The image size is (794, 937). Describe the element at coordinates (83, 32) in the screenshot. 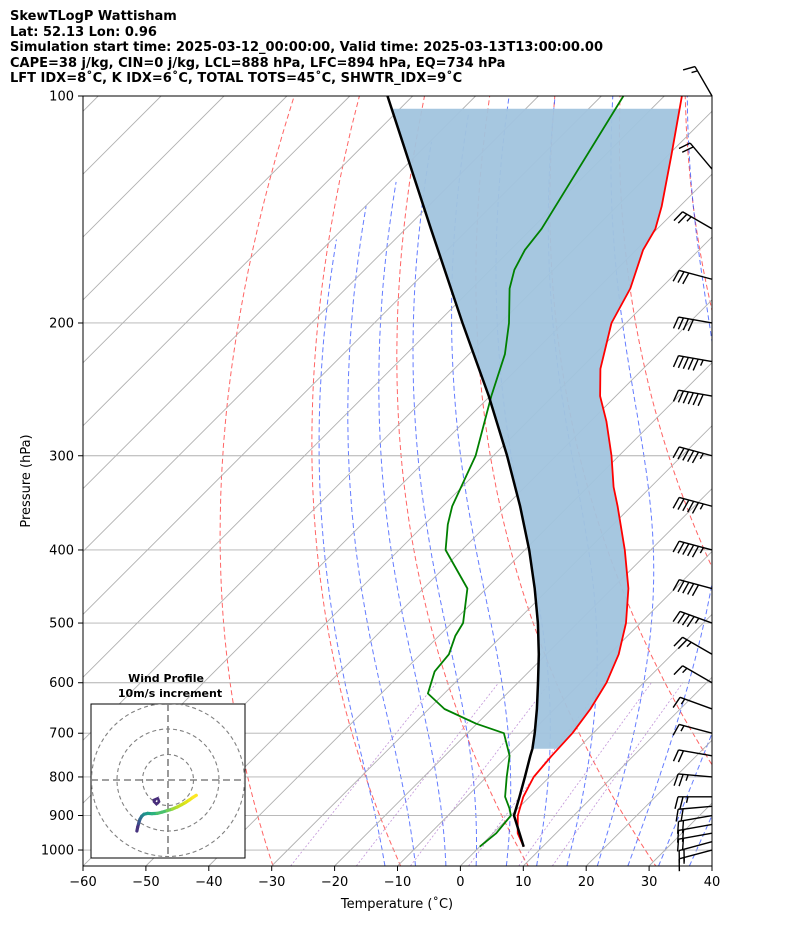

I see `location-line: Lat: 52.13 Lon: 0.96` at that location.